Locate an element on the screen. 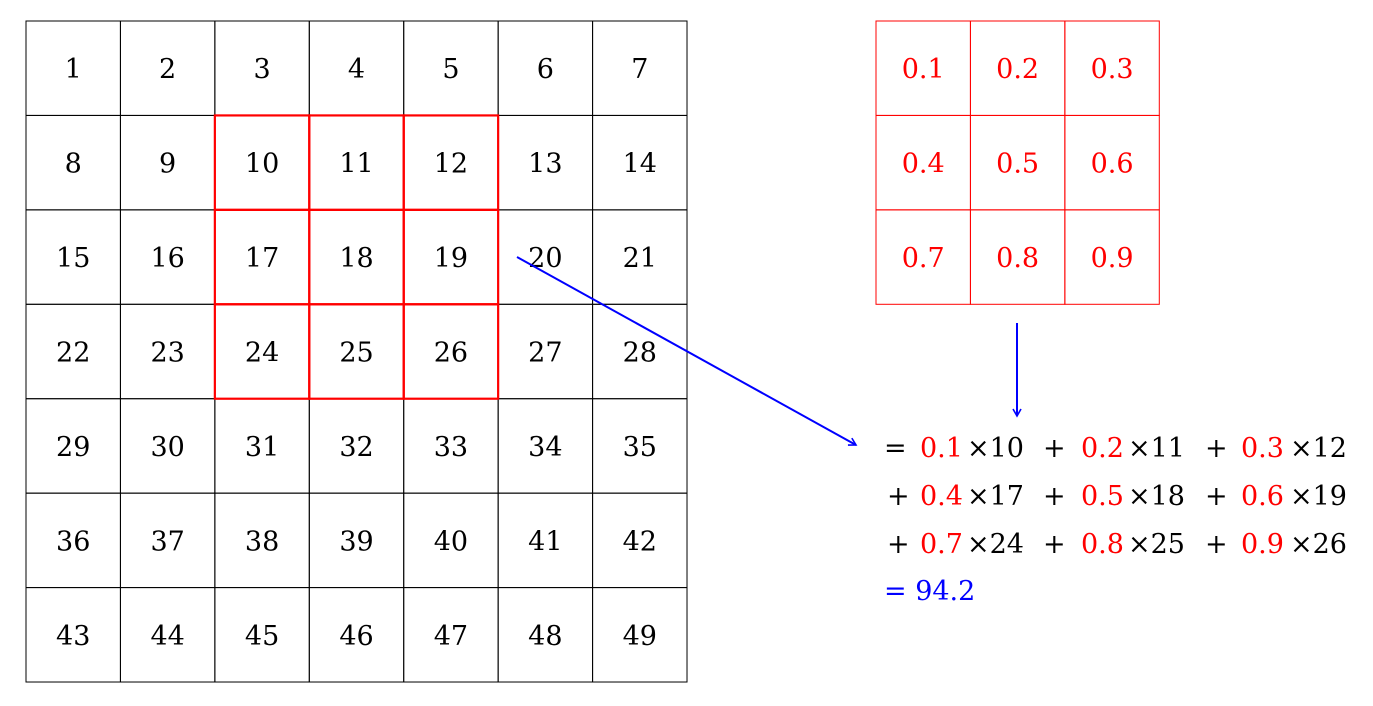  equation-value: ×24 is located at coordinates (995, 544).